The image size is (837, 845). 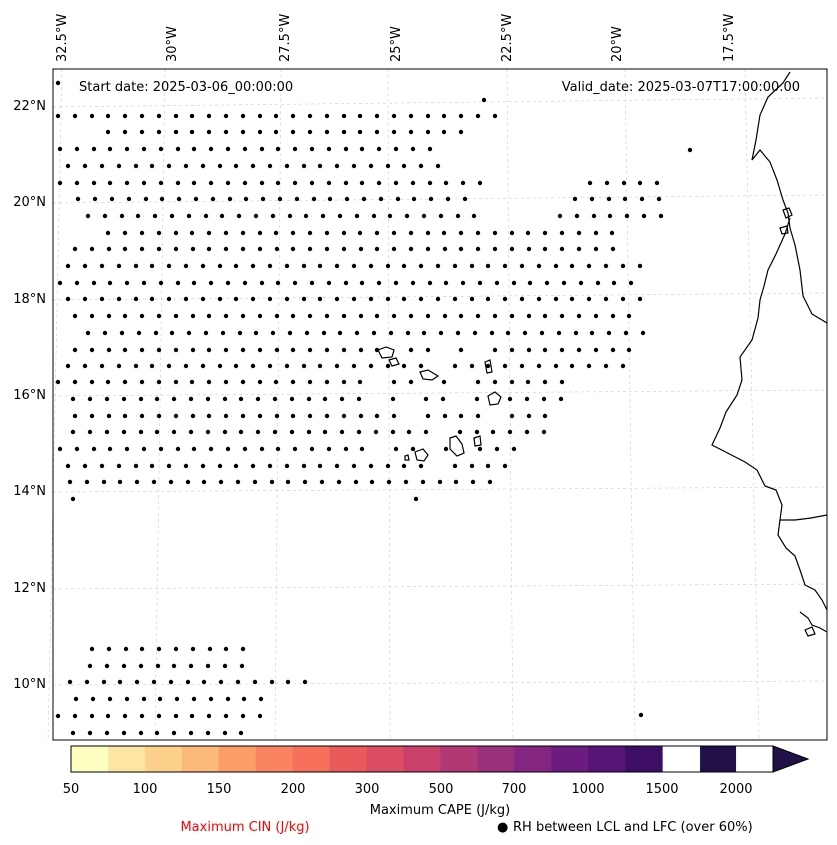 I want to click on colorbar-tick: 50, so click(x=71, y=789).